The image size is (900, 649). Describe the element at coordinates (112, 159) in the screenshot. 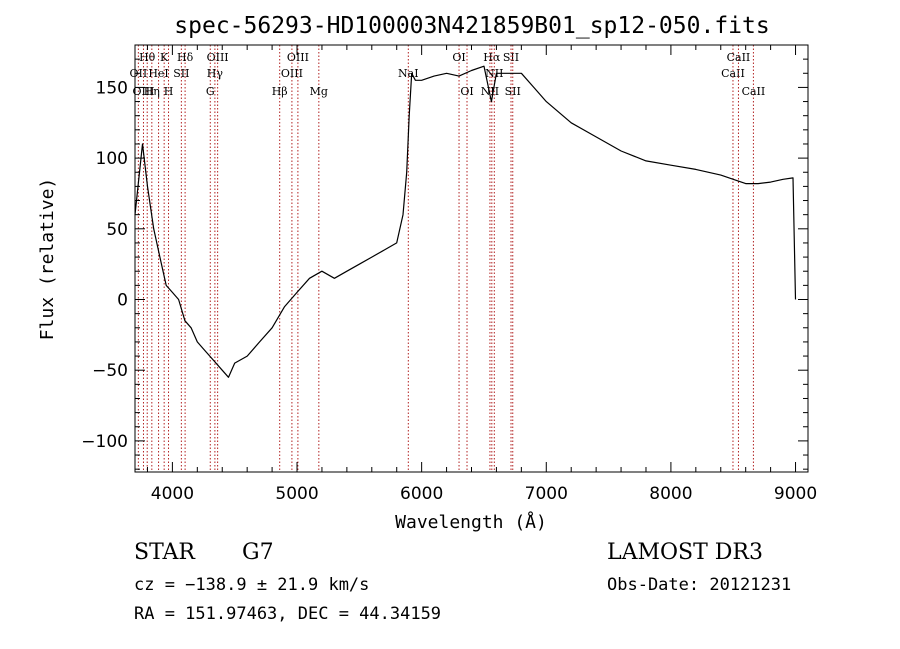

I see `y-tick-label-4: 100` at that location.